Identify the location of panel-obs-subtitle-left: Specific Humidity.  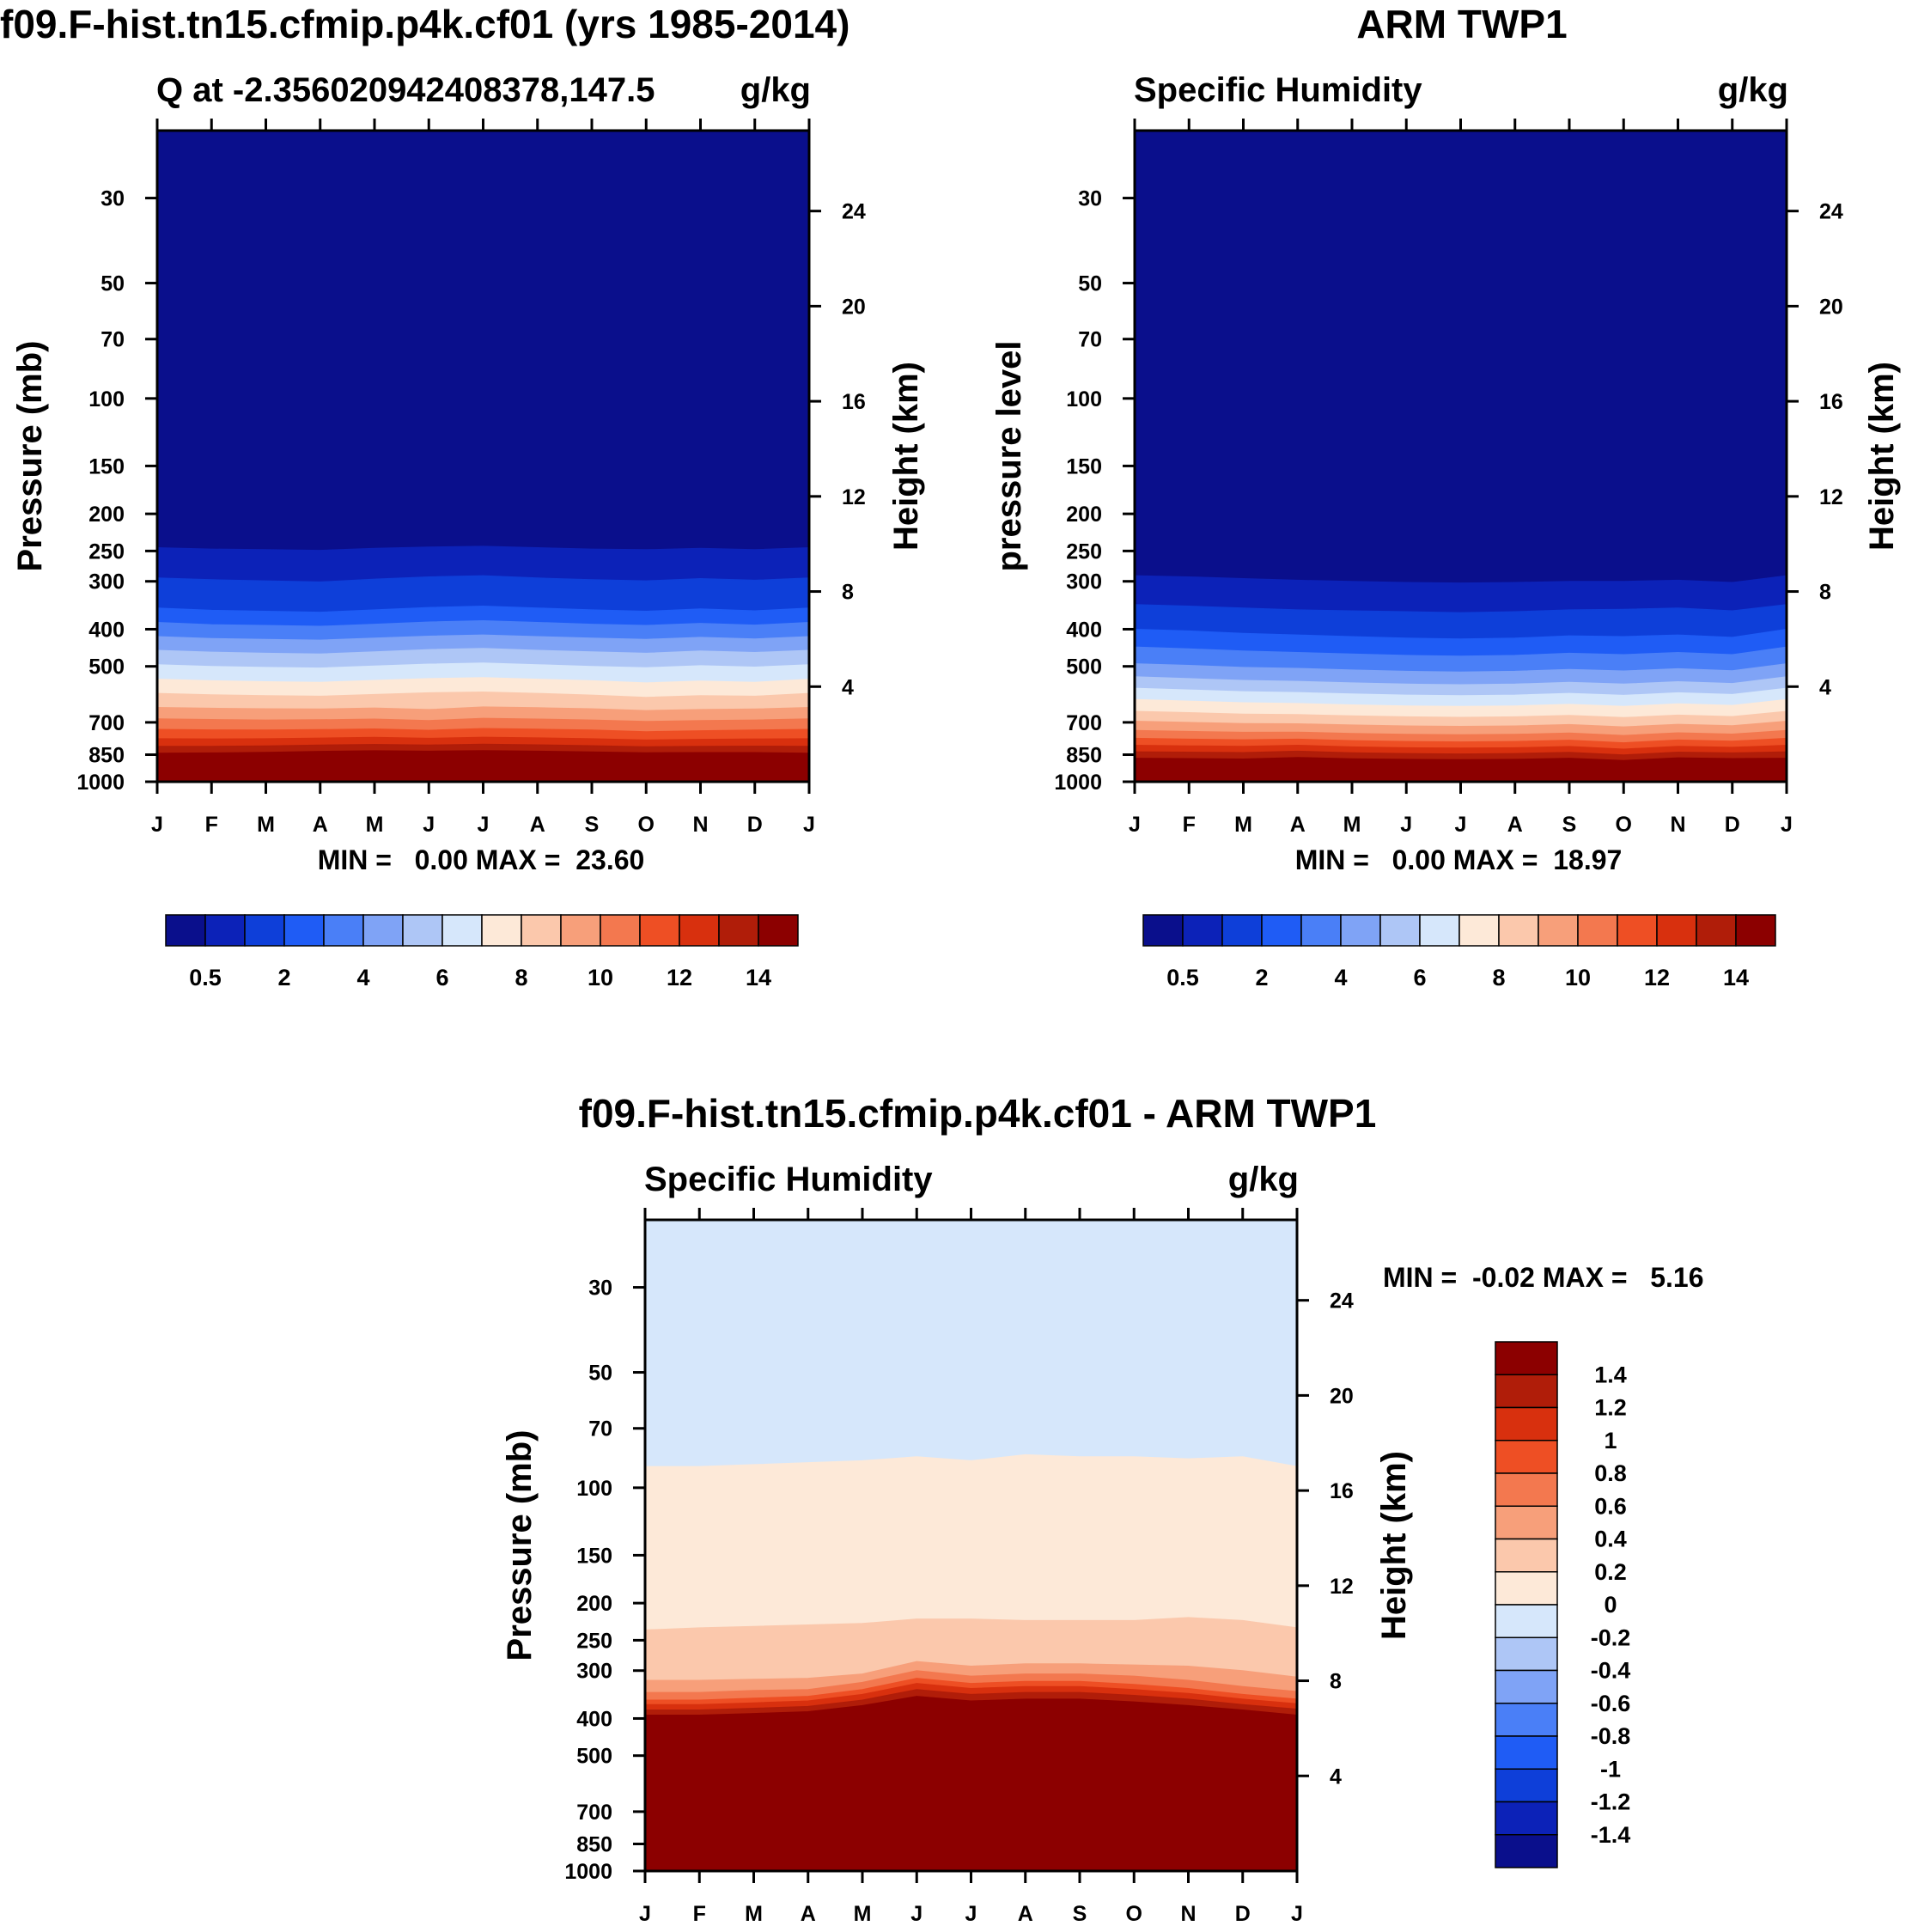
(1278, 90).